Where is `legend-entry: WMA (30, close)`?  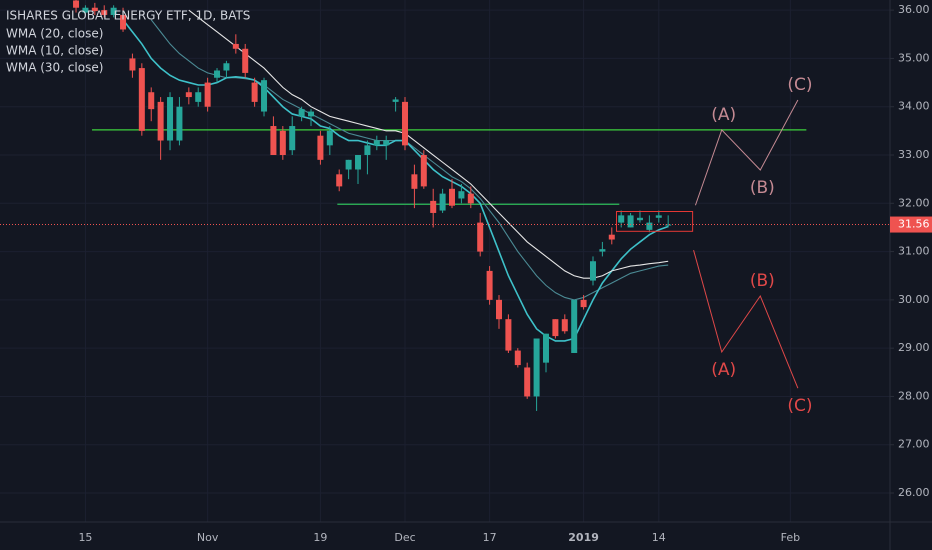
legend-entry: WMA (30, close) is located at coordinates (54, 68).